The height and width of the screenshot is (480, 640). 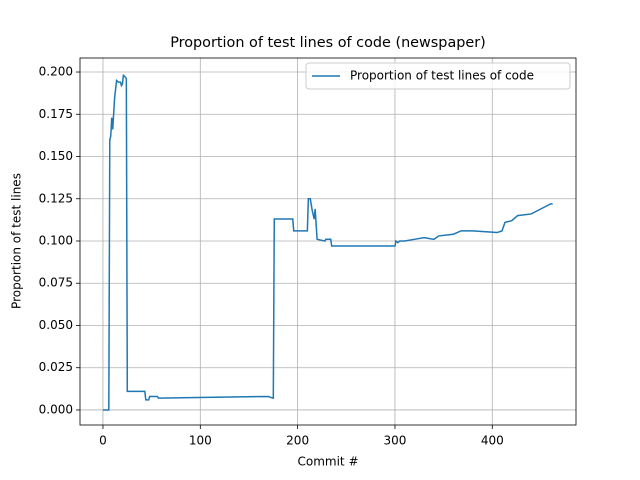 What do you see at coordinates (56, 114) in the screenshot?
I see `y-tick-label: 0.175` at bounding box center [56, 114].